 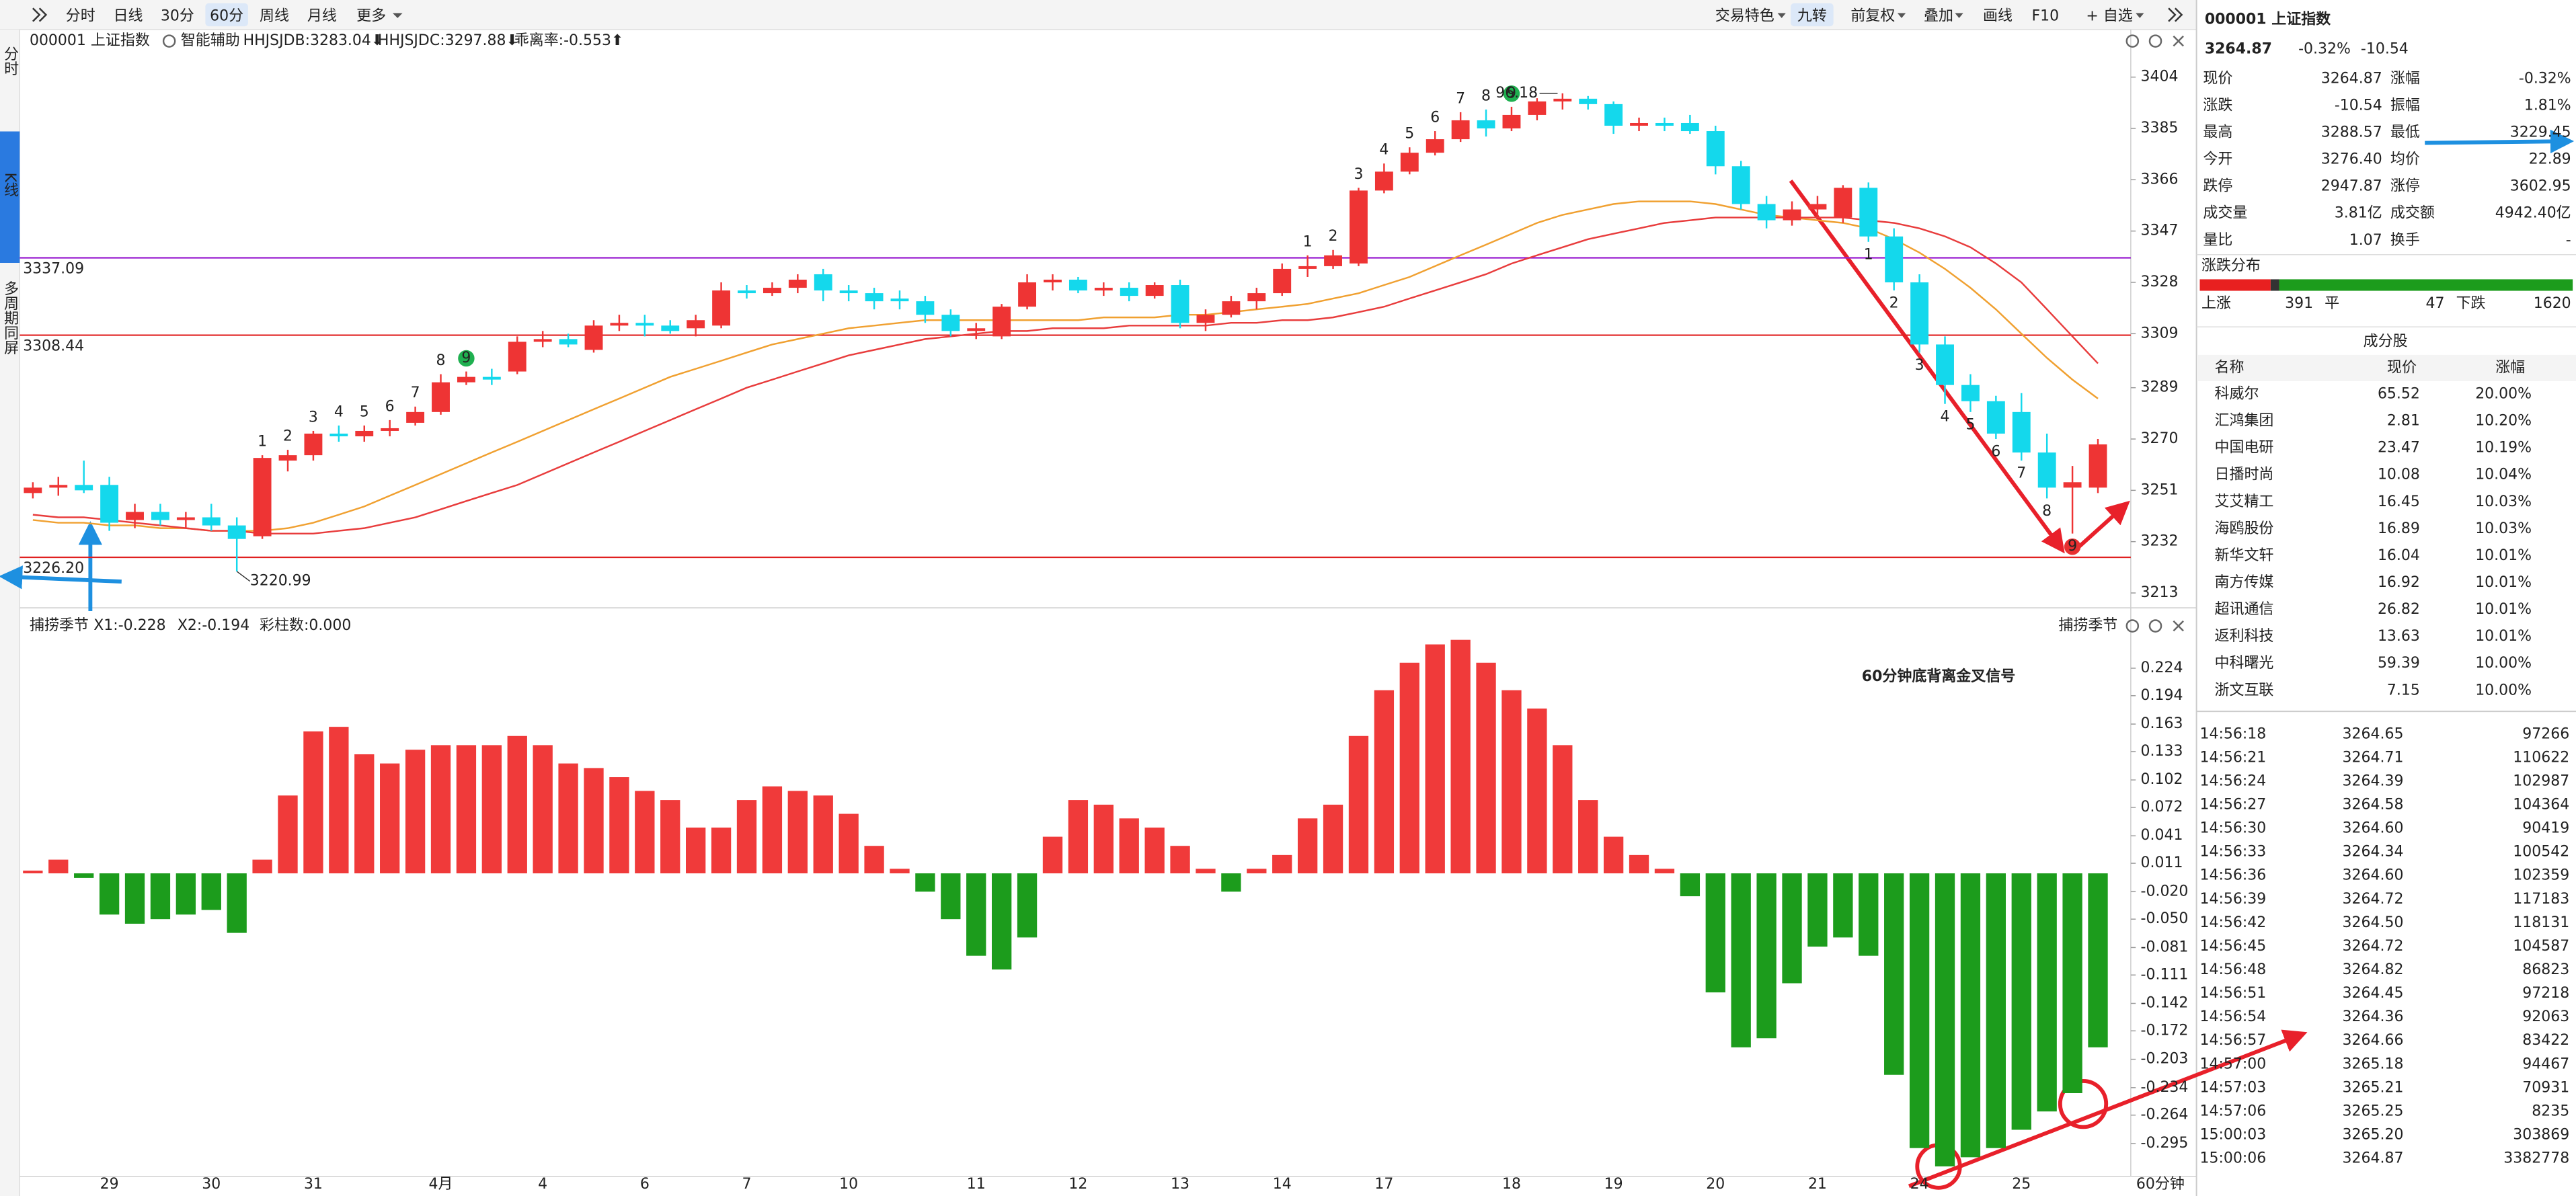 What do you see at coordinates (2405, 159) in the screenshot?
I see `quote-label: 均价` at bounding box center [2405, 159].